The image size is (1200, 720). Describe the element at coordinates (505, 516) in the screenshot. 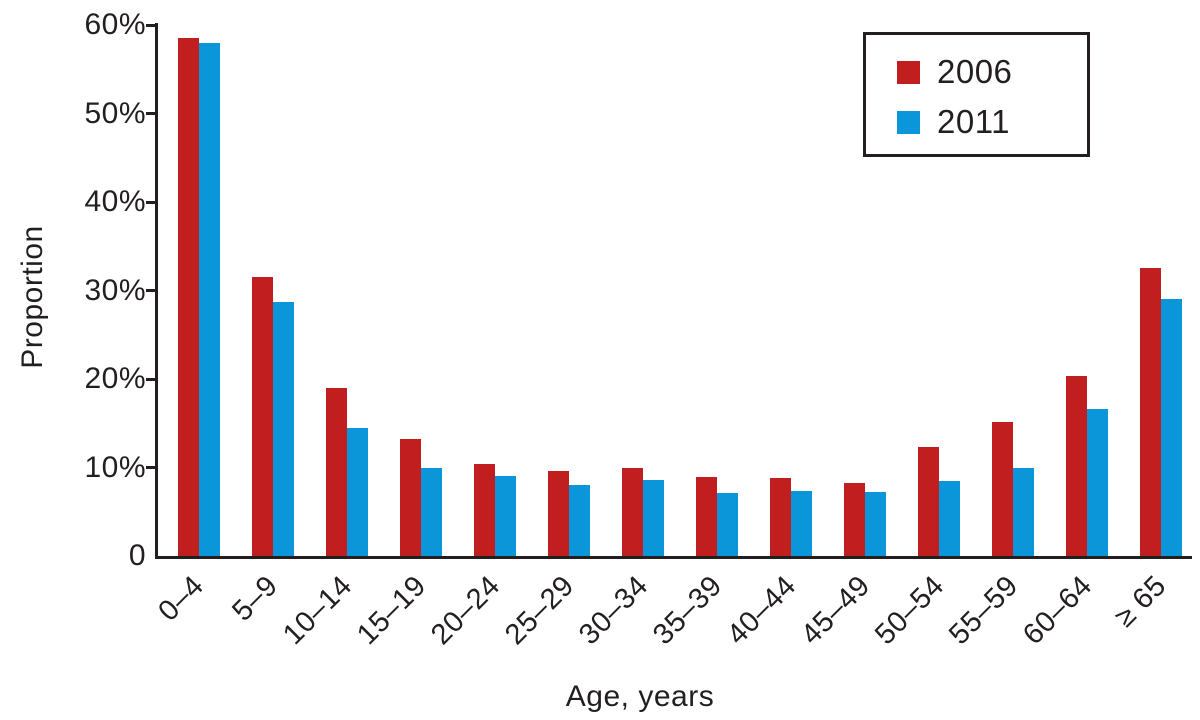

I see `bar-2011-group4` at that location.